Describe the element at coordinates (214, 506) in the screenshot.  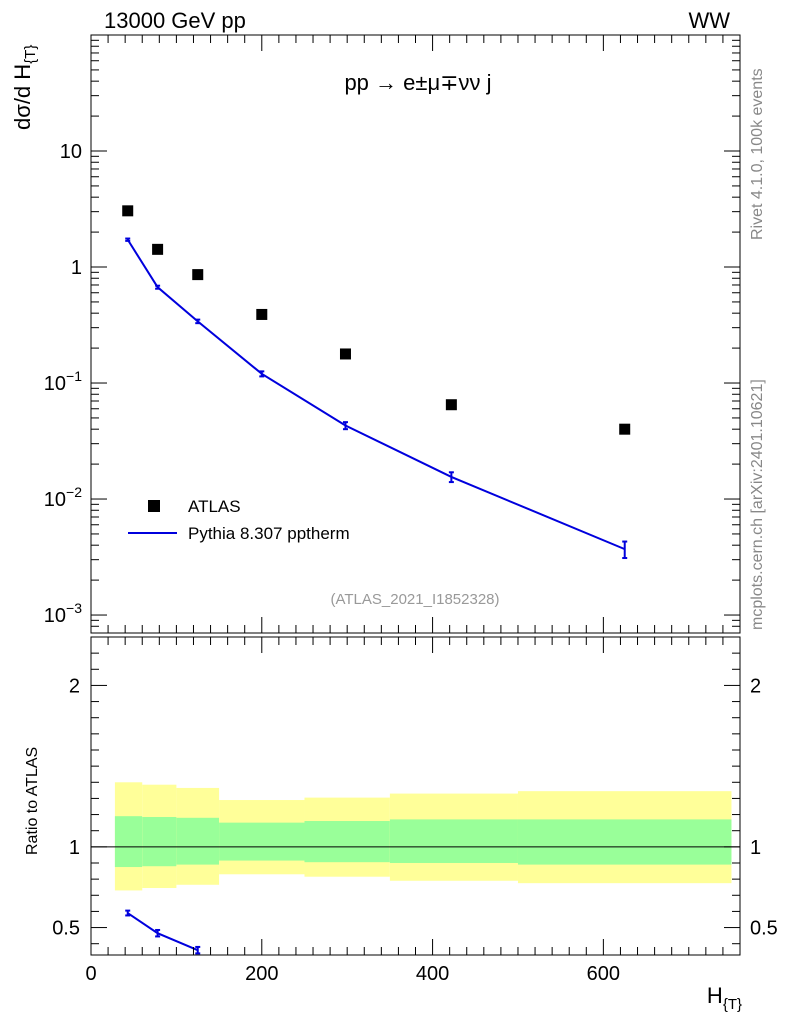
I see `legend-atlas-label: ATLAS` at that location.